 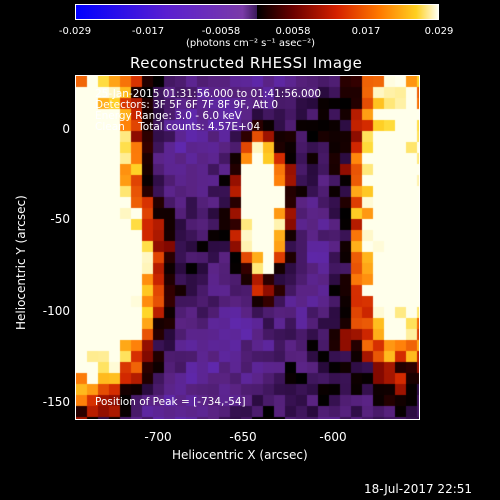 I want to click on colorbar-tick: -0.017, so click(x=148, y=31).